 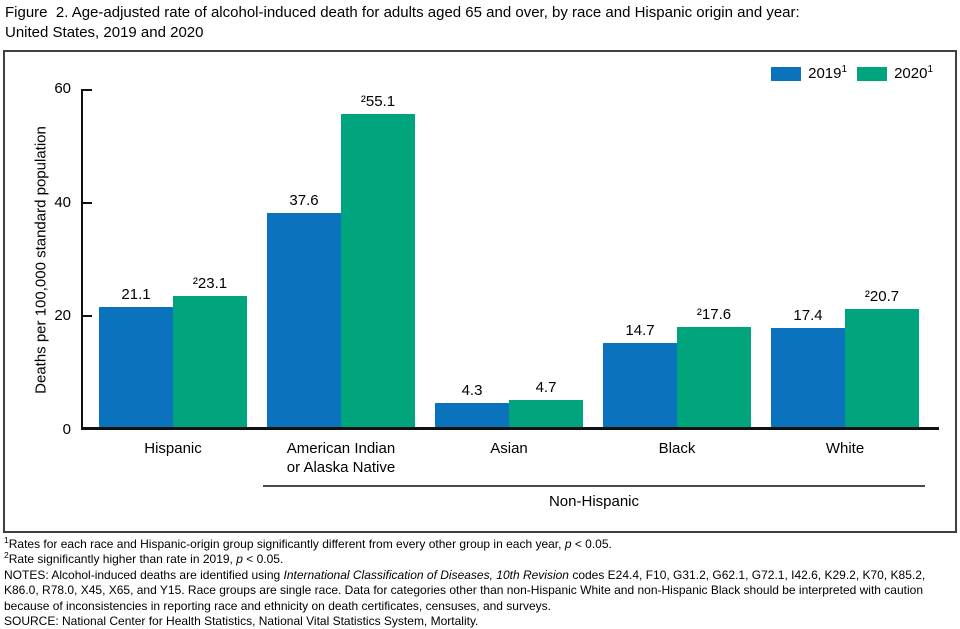 I want to click on category-label: White, so click(x=845, y=448).